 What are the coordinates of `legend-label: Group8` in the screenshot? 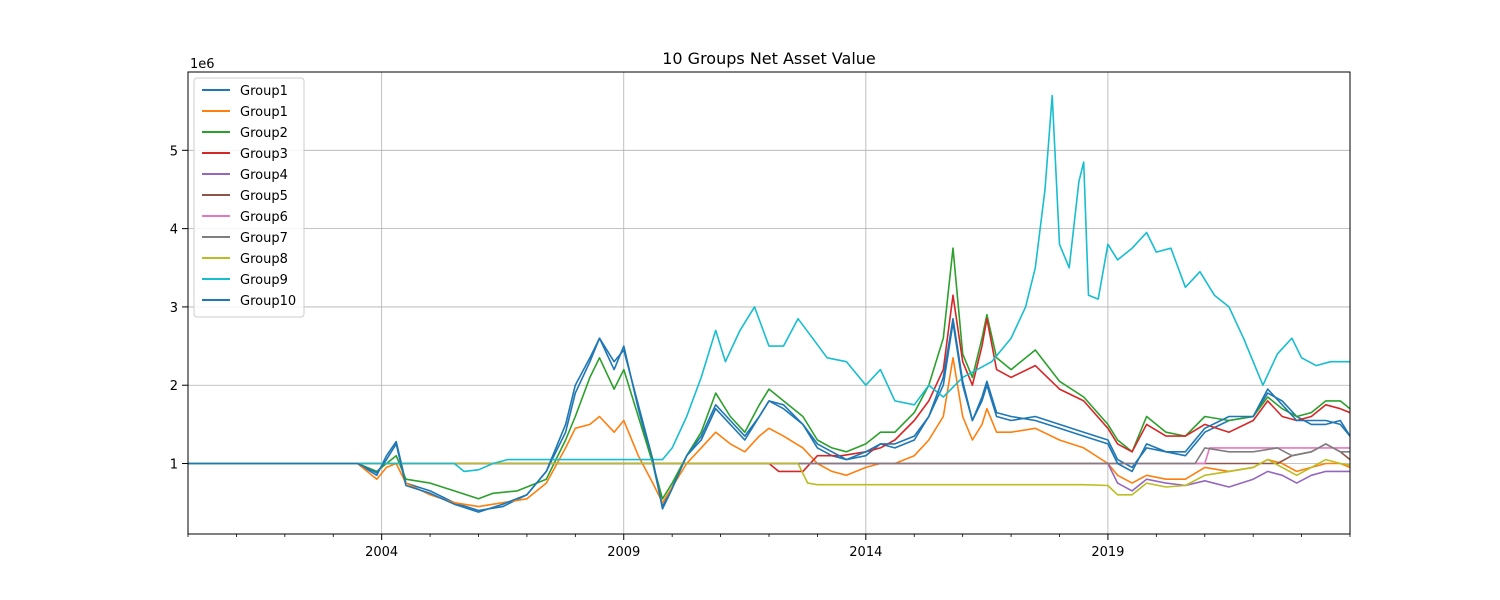 It's located at (264, 259).